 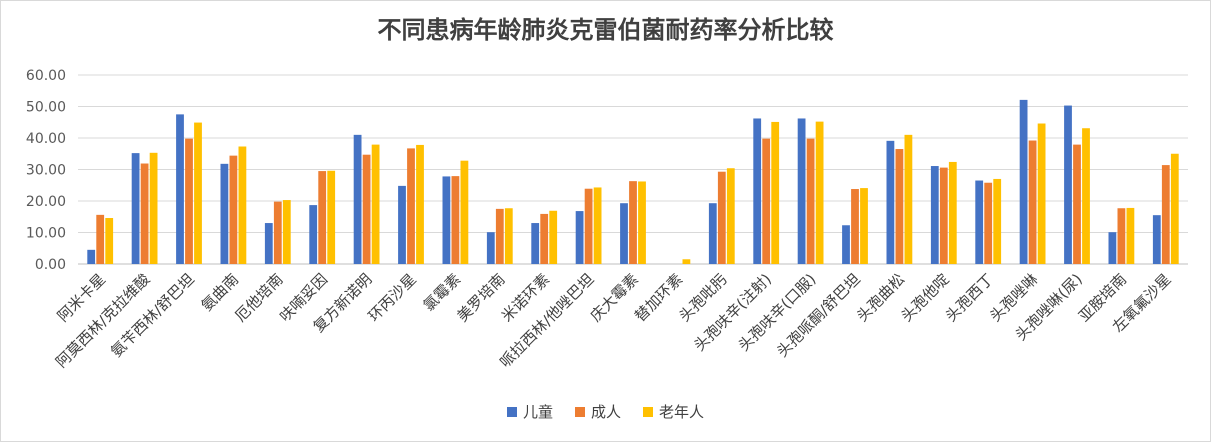 What do you see at coordinates (46, 108) in the screenshot?
I see `y-tick-label: 50.00` at bounding box center [46, 108].